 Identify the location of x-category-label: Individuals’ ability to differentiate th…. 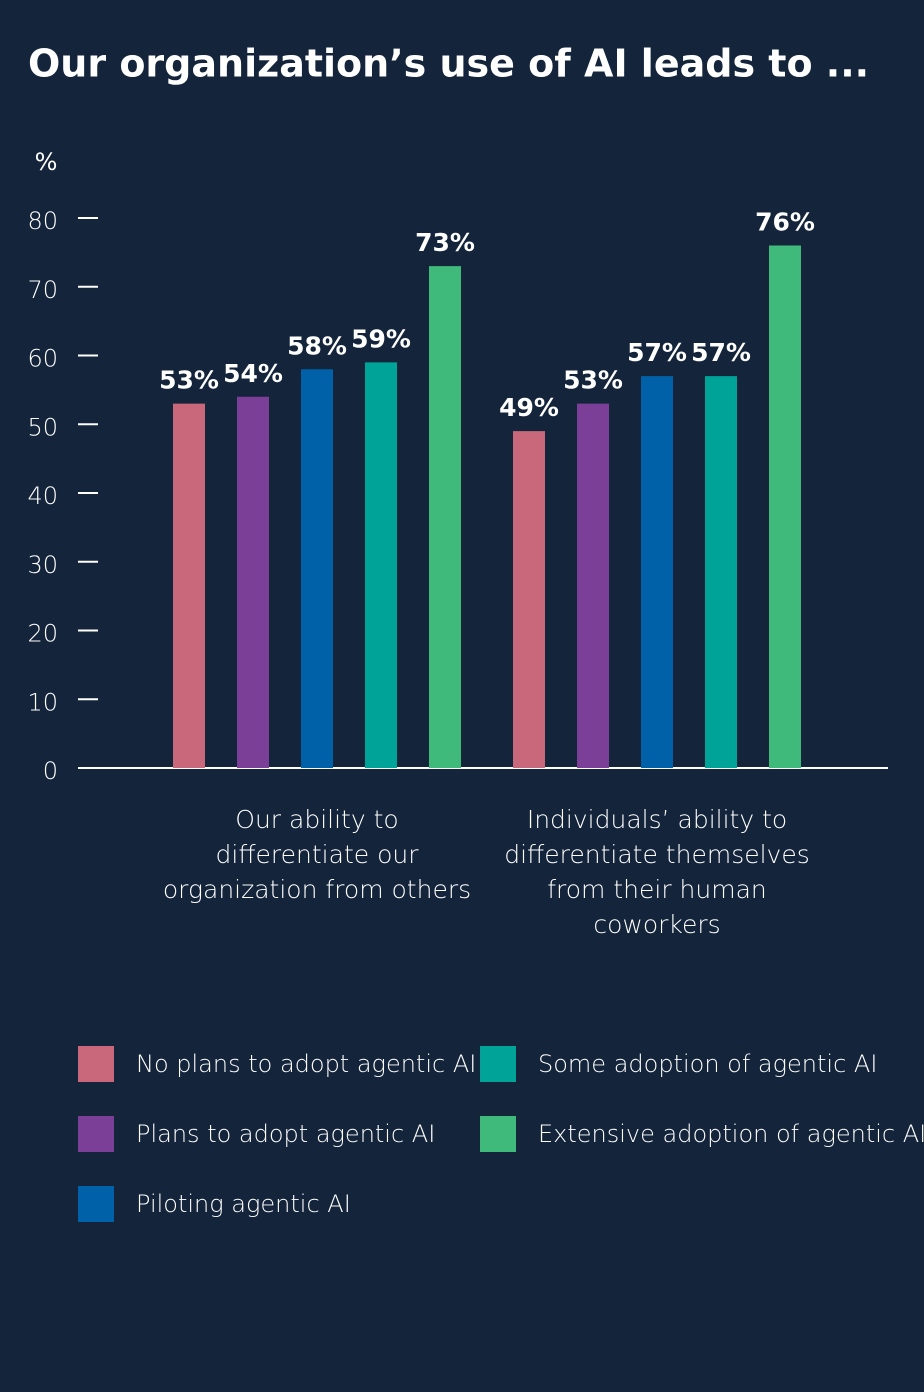
(657, 872).